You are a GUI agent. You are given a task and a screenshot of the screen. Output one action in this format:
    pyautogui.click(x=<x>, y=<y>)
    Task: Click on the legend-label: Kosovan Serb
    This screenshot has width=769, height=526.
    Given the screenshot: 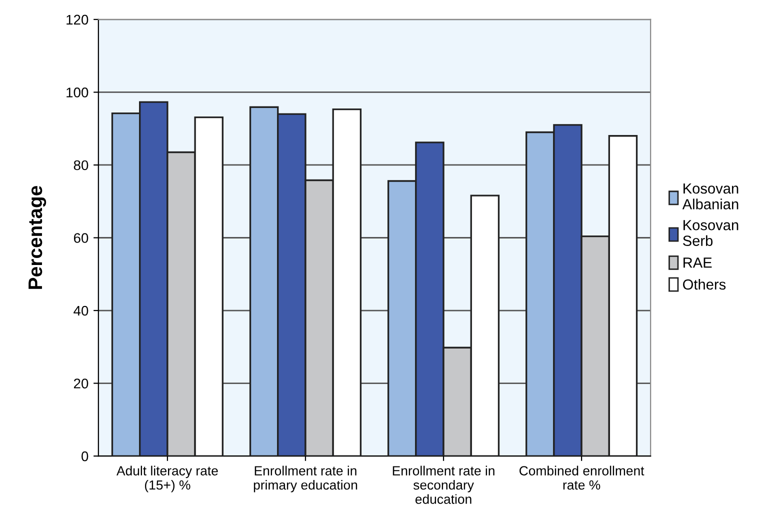 What is the action you would take?
    pyautogui.click(x=710, y=233)
    